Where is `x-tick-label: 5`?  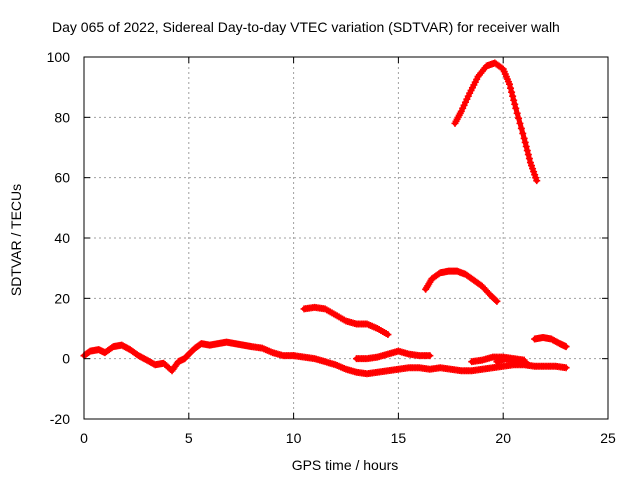 x-tick-label: 5 is located at coordinates (189, 438).